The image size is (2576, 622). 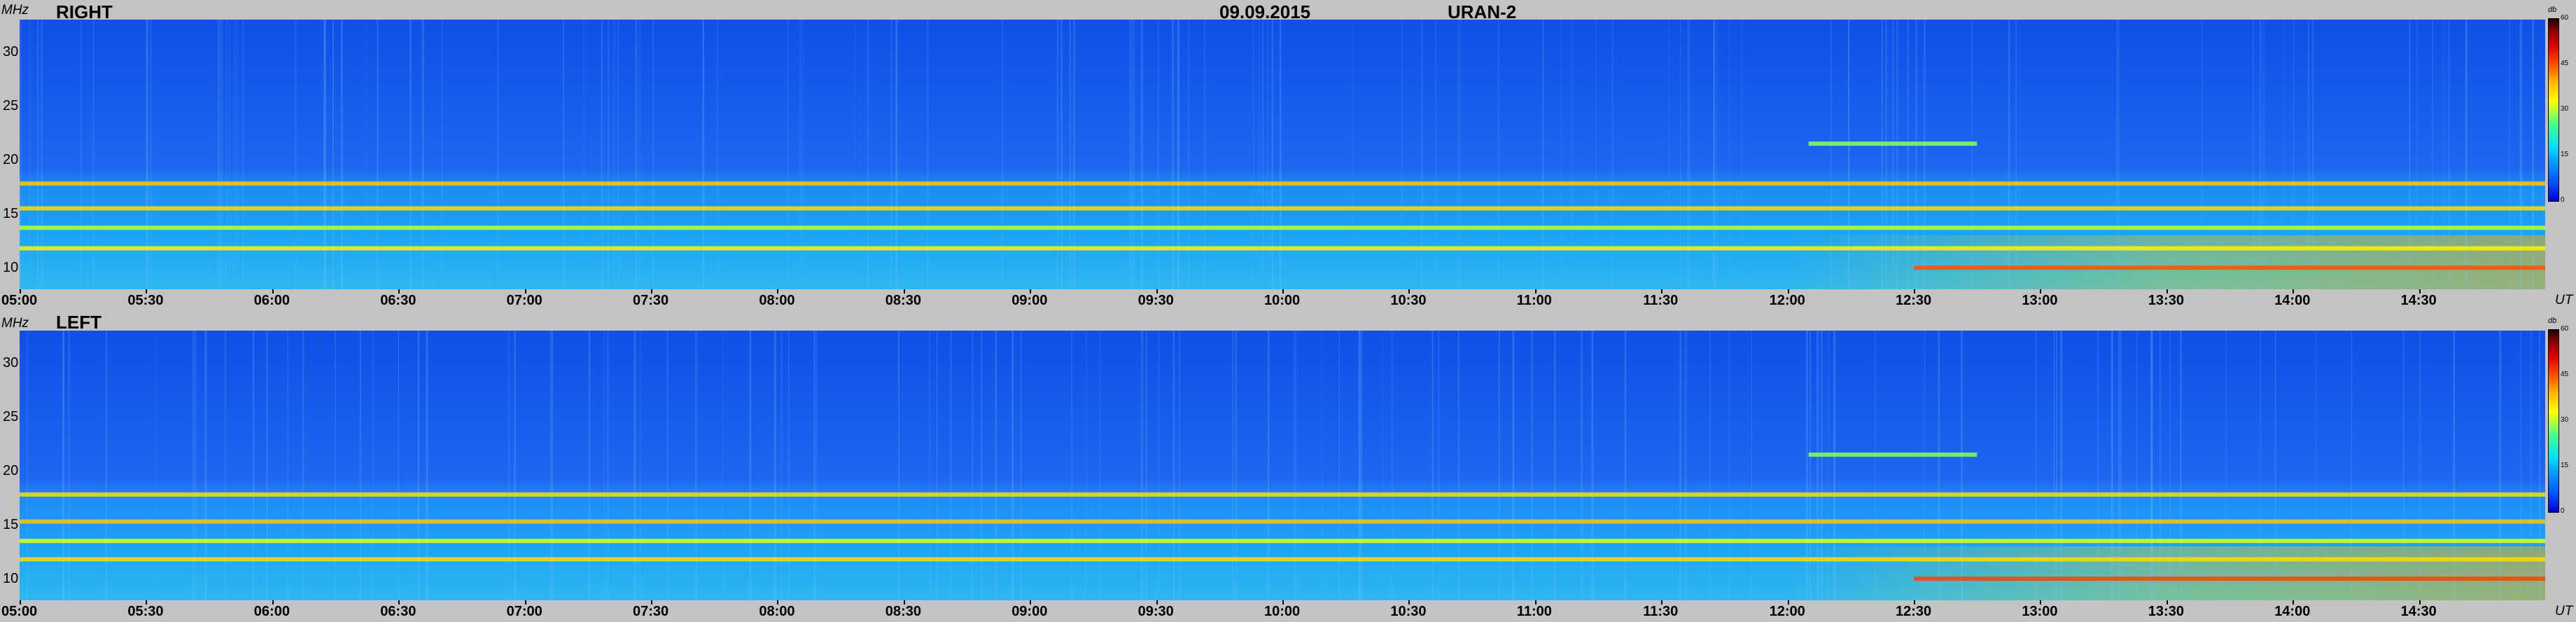 I want to click on x-tick-label: 10:00, so click(x=1282, y=611).